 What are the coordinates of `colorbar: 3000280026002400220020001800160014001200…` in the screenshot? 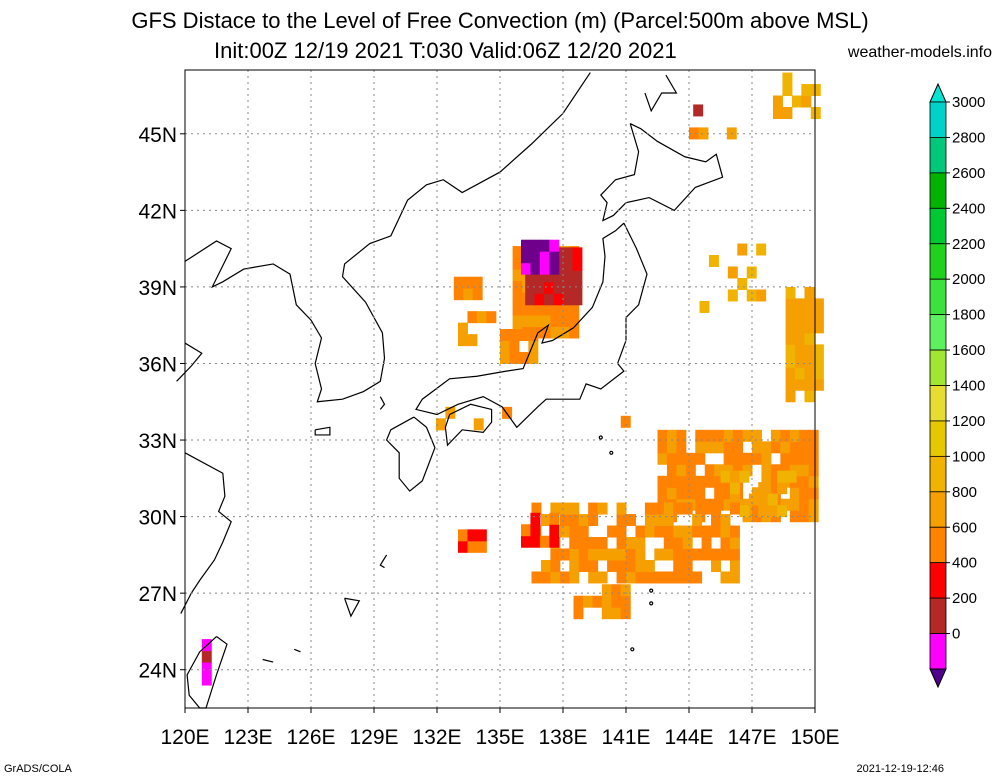 It's located at (957, 385).